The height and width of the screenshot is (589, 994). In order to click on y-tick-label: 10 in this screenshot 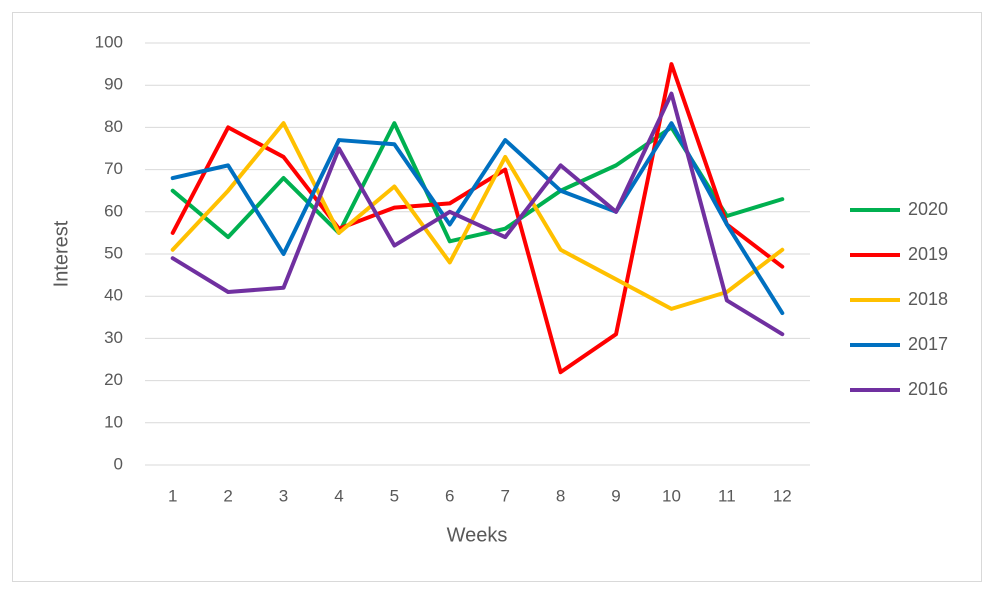, I will do `click(113, 421)`.